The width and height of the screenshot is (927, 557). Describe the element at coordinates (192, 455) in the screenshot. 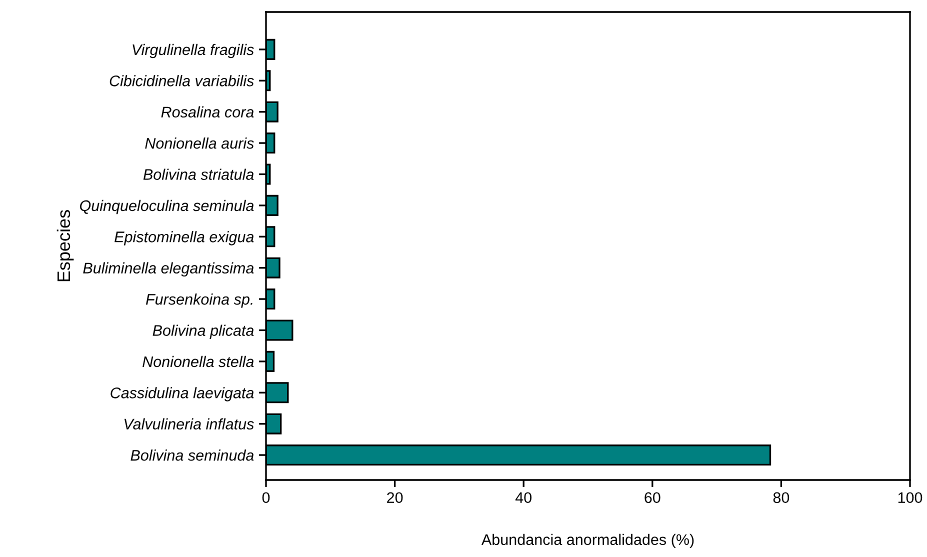

I see `y-tick-label: Bolivina seminuda` at that location.